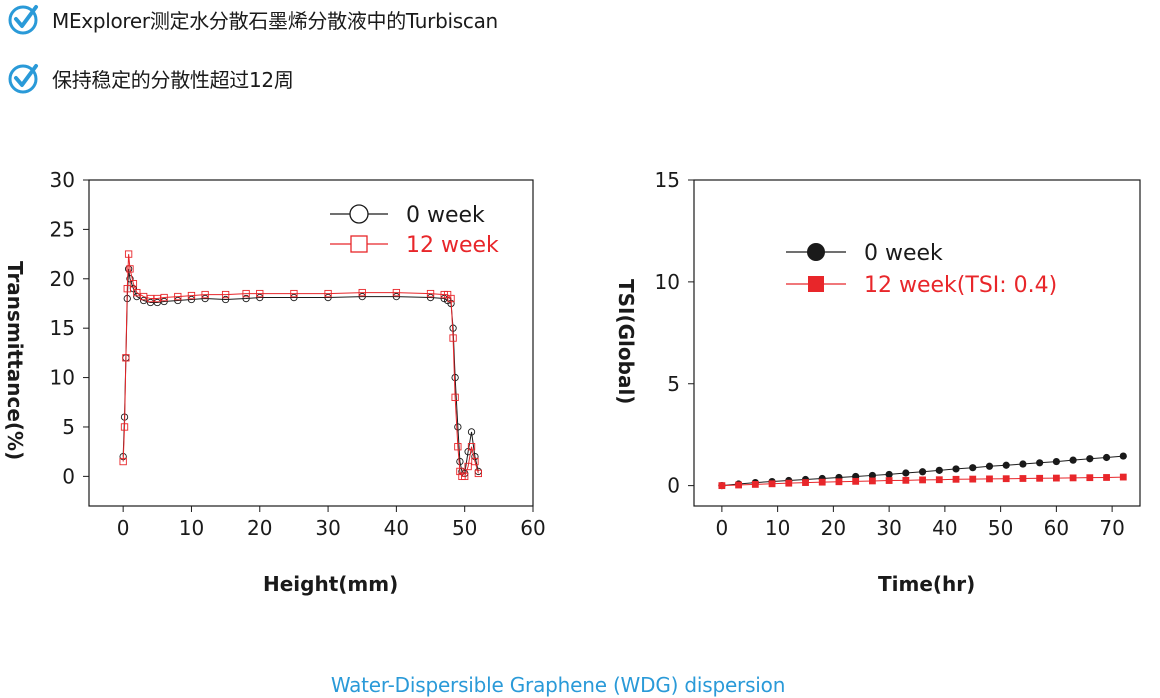  I want to click on x-tick-label: 30, so click(888, 528).